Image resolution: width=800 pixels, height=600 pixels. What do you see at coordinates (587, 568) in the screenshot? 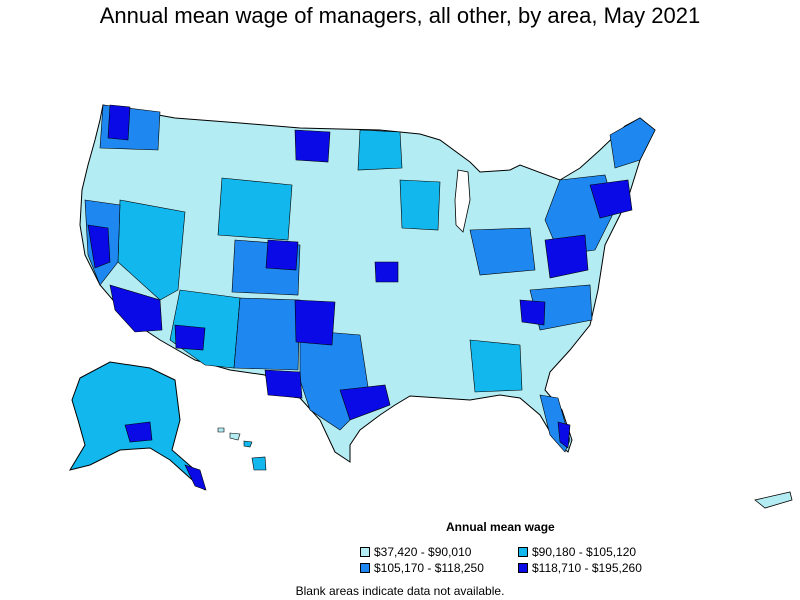
I see `legend-label-4: $118,710 - $195,260` at bounding box center [587, 568].